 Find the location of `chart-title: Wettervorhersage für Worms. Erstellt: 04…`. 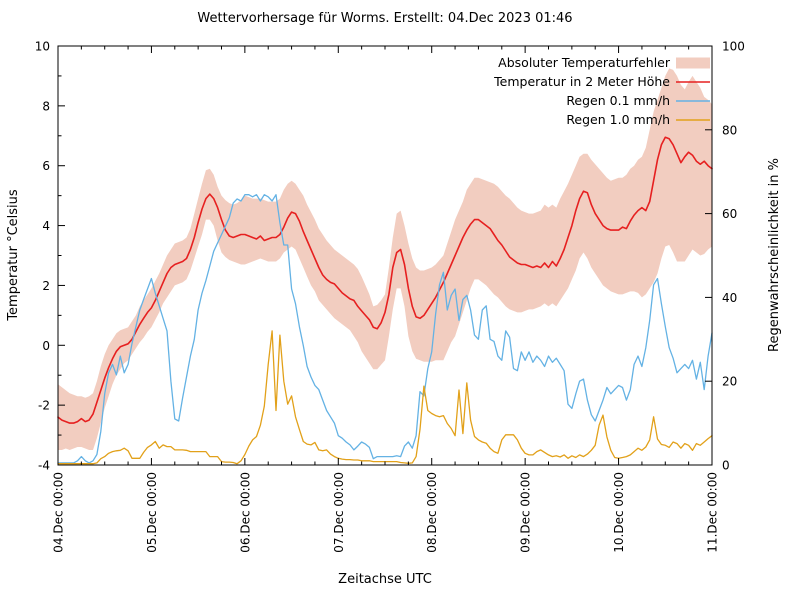

chart-title: Wettervorhersage für Worms. Erstellt: 04… is located at coordinates (384, 18).